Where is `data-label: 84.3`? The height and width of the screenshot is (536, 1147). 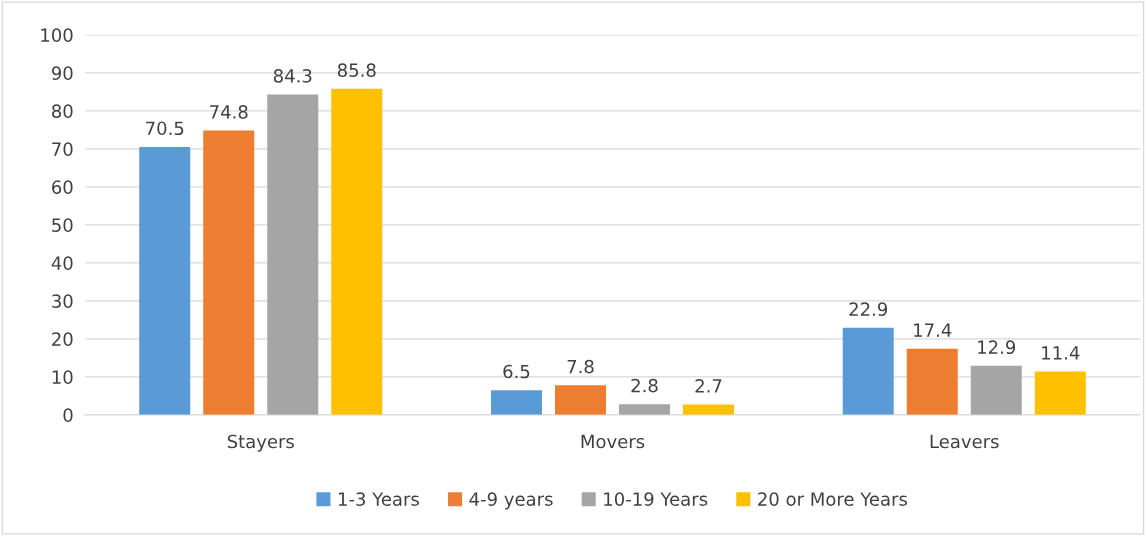 data-label: 84.3 is located at coordinates (292, 76).